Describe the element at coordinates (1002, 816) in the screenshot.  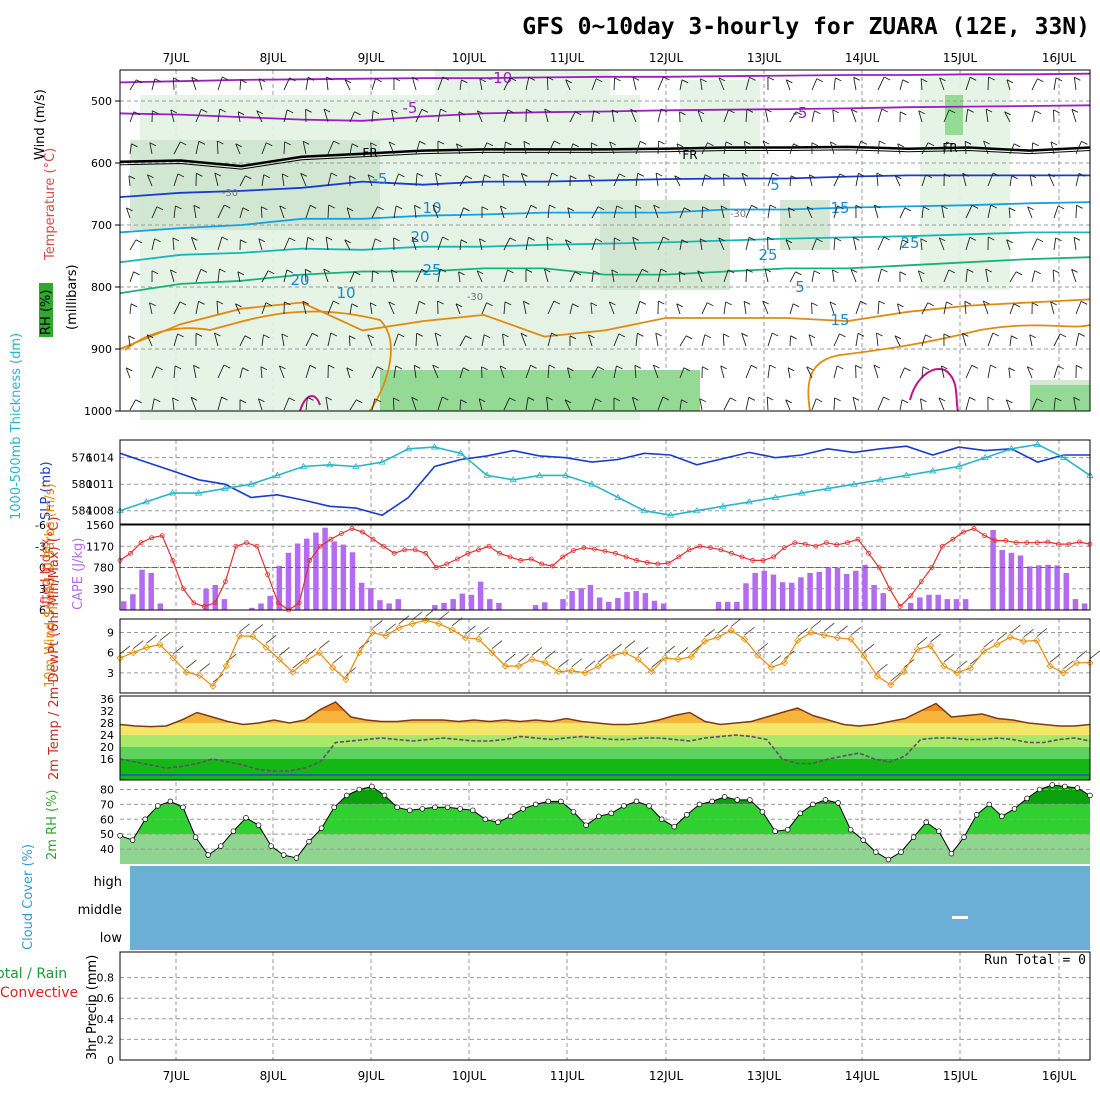
I see `rh-marker` at that location.